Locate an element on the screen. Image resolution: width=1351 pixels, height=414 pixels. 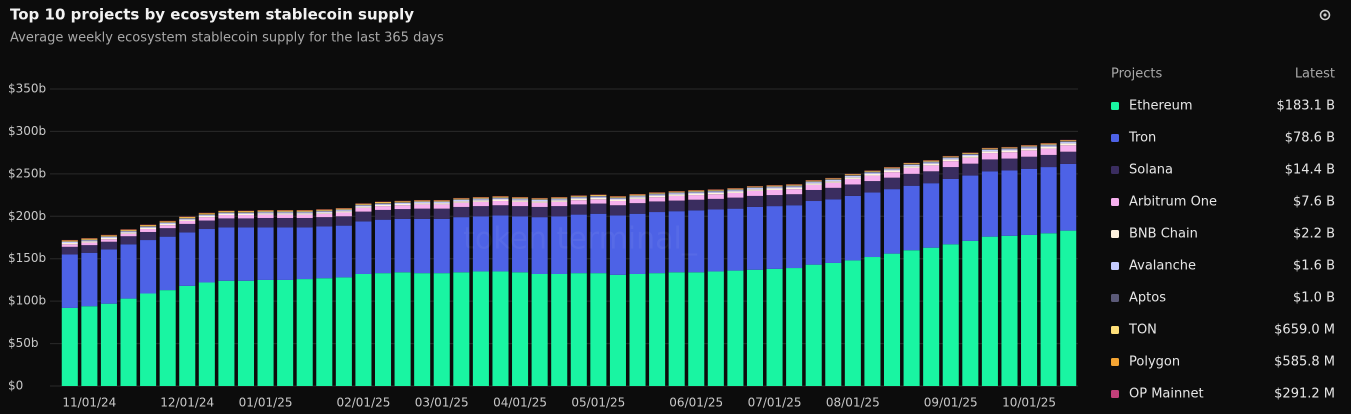
legend-label: Tron is located at coordinates (1142, 138).